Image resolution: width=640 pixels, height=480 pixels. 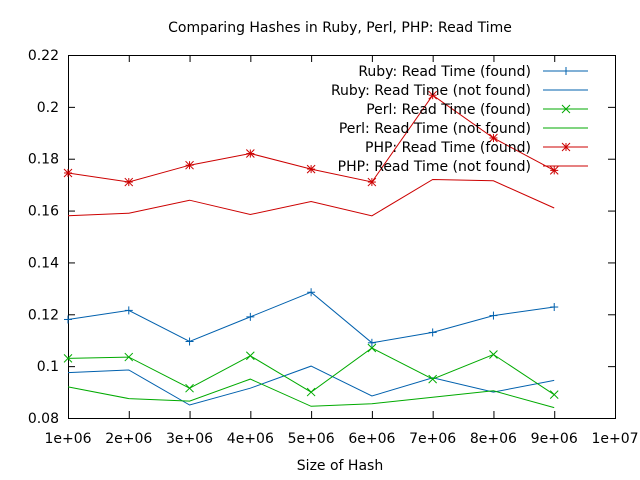 What do you see at coordinates (371, 439) in the screenshot?
I see `x-tick-label: 6e+06` at bounding box center [371, 439].